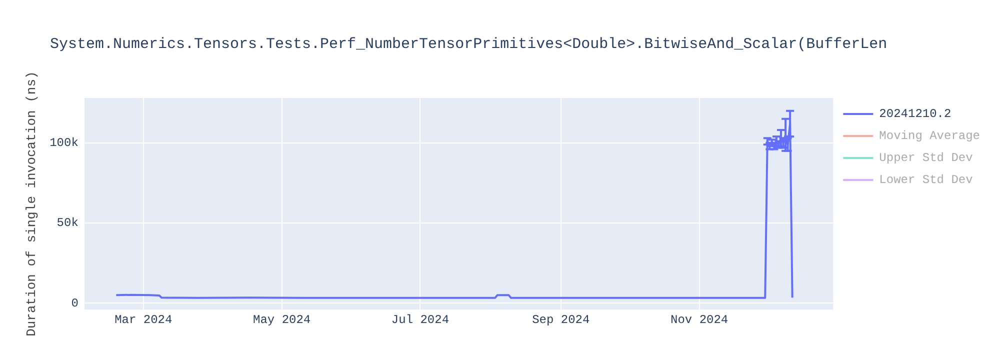 The height and width of the screenshot is (350, 1000). I want to click on x-tick-label: May 2024, so click(282, 319).